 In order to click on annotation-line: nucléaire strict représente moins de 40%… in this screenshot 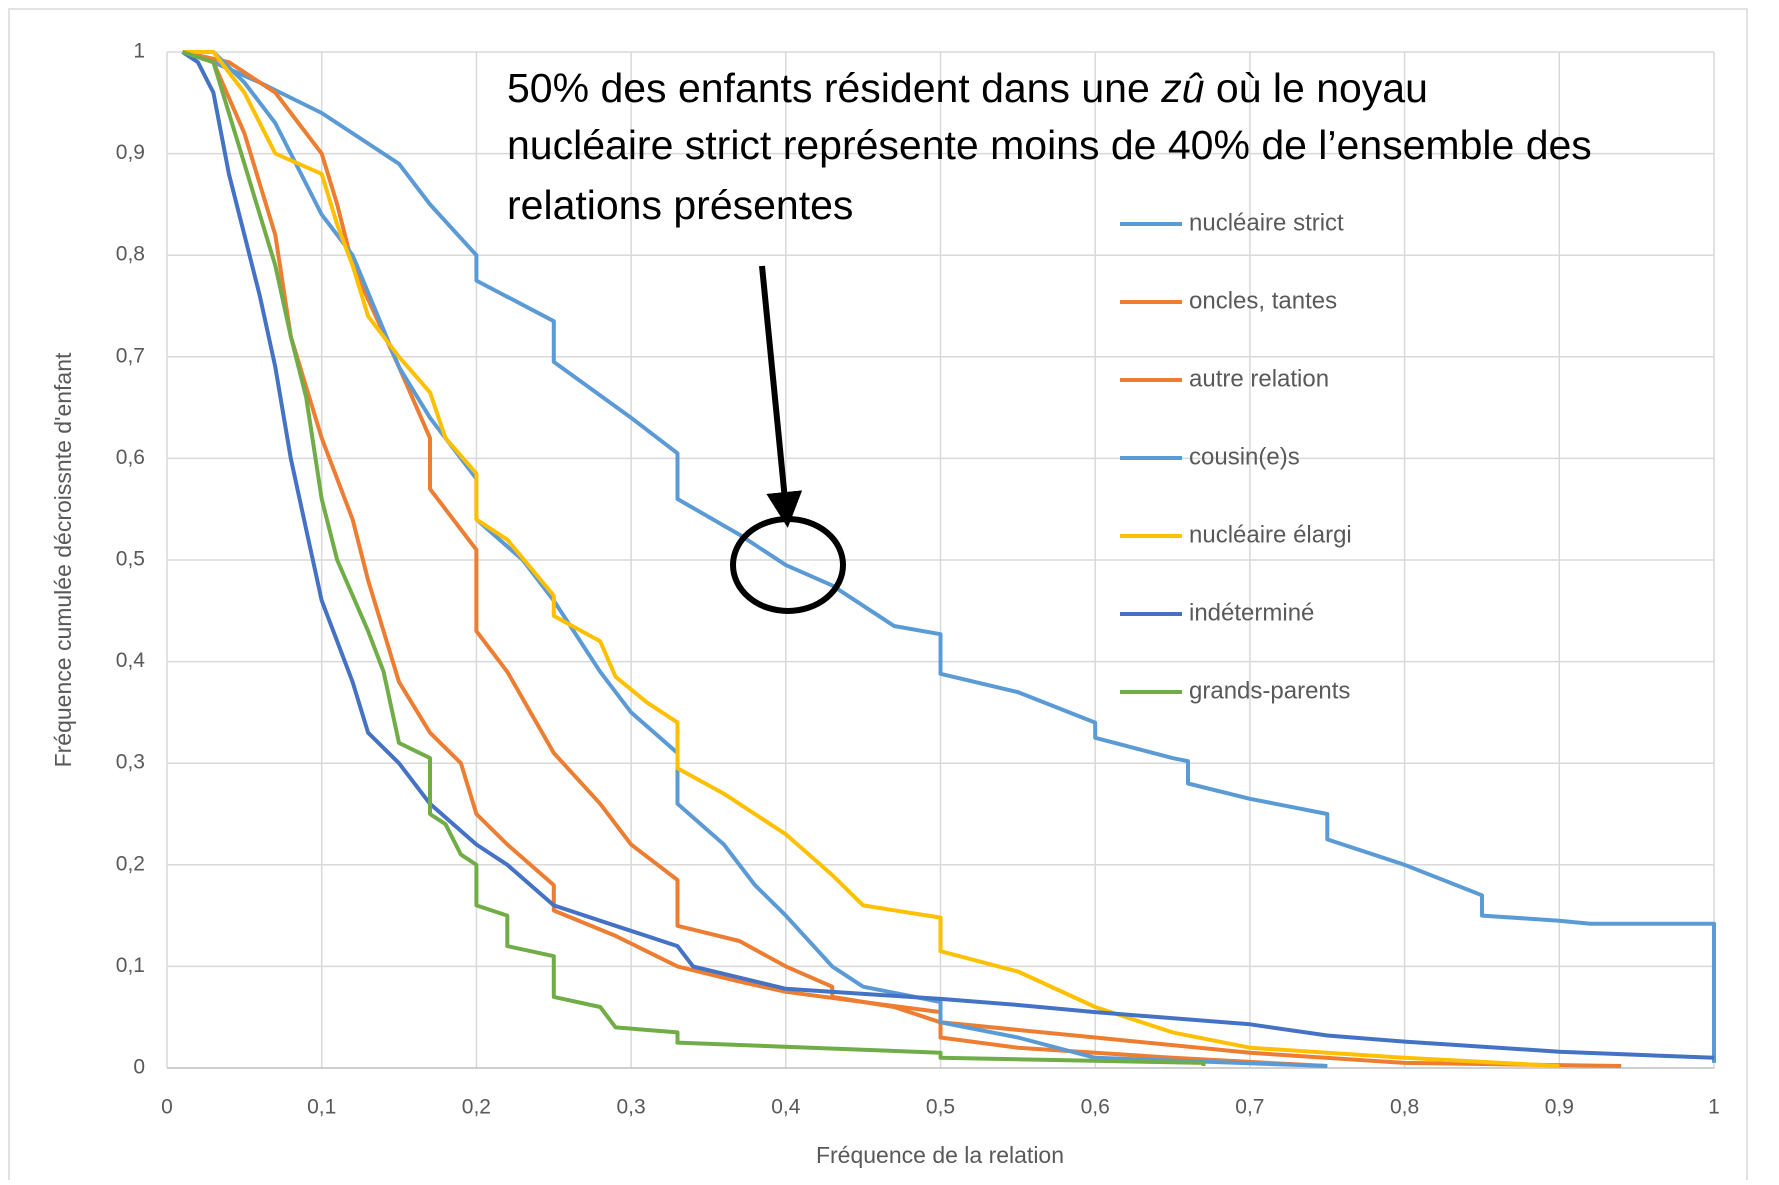, I will do `click(1049, 145)`.